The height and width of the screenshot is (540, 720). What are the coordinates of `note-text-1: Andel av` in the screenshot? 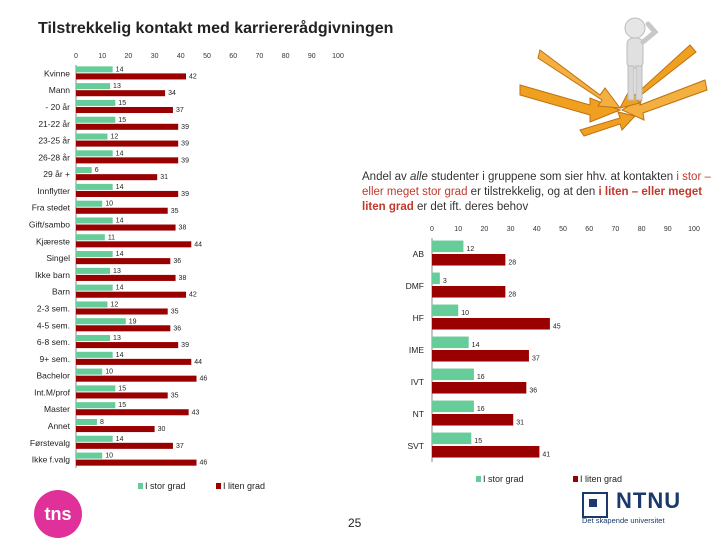 It's located at (384, 177).